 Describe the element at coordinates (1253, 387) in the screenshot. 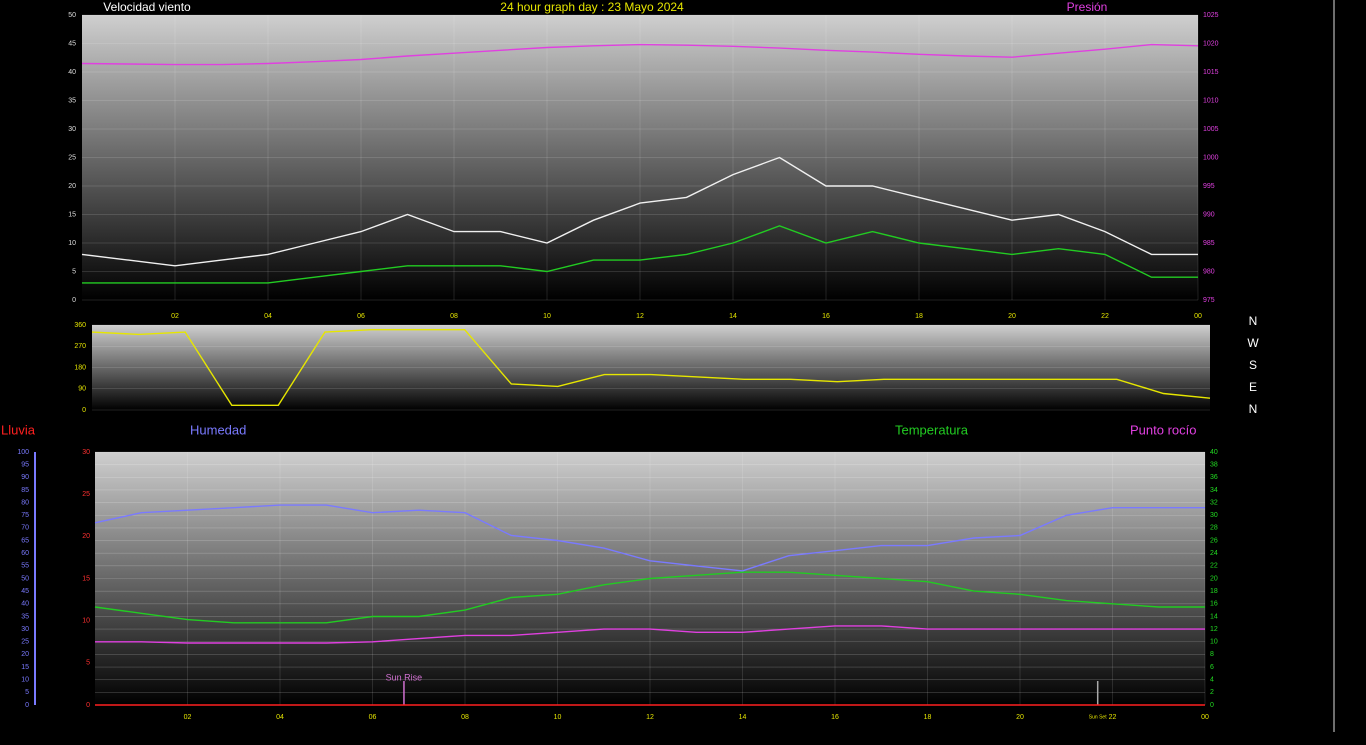

I see `direction-label: E` at that location.